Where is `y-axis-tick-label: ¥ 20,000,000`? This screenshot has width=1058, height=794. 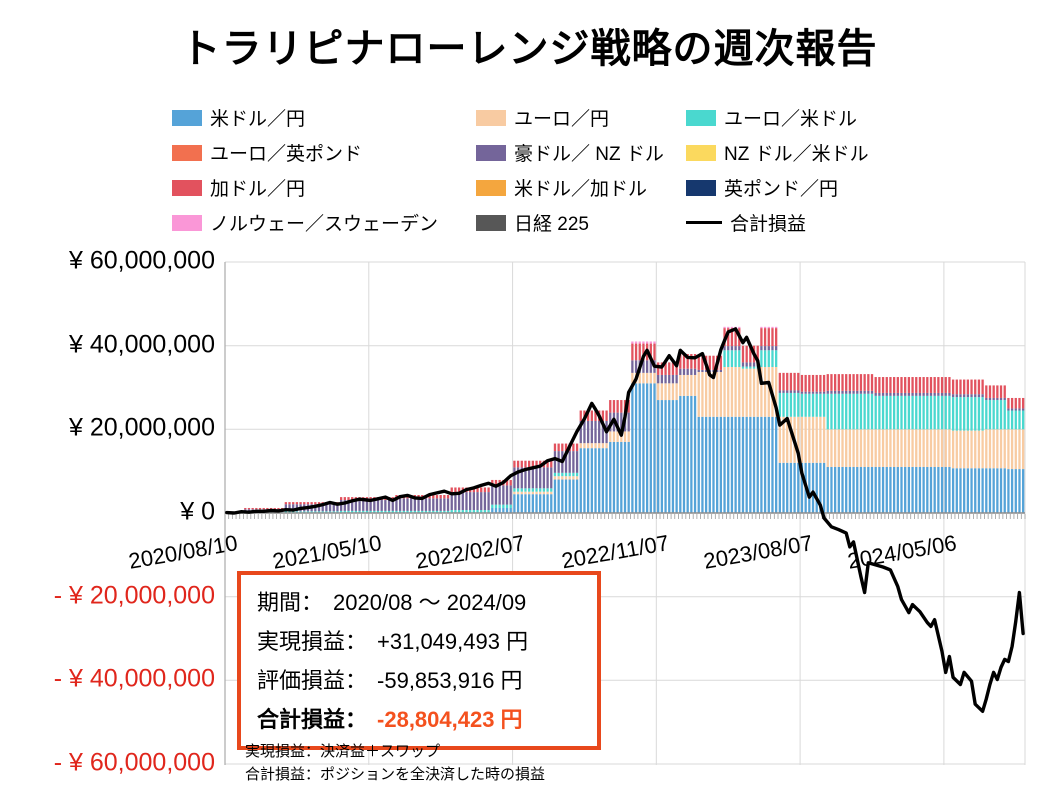 y-axis-tick-label: ¥ 20,000,000 is located at coordinates (142, 427).